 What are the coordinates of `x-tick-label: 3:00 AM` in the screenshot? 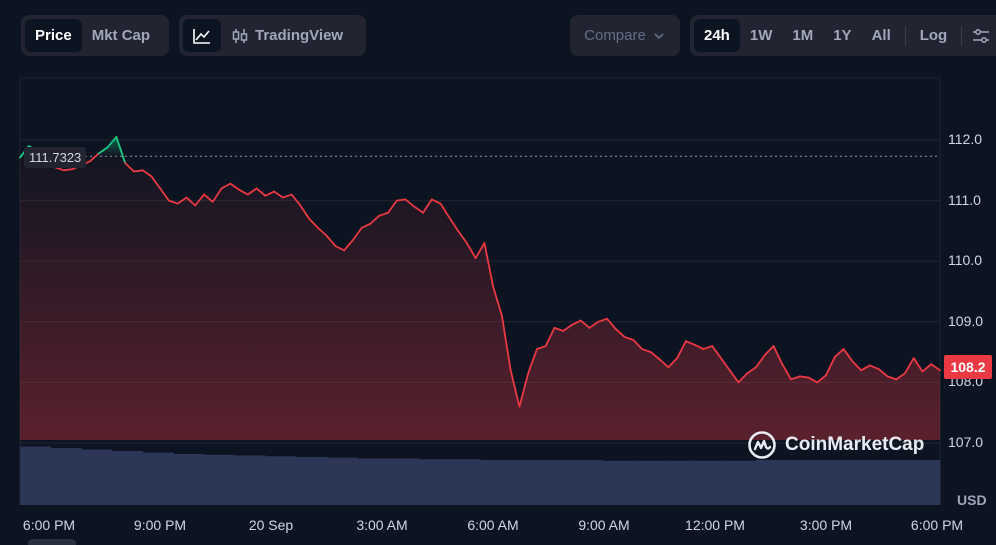 It's located at (382, 525).